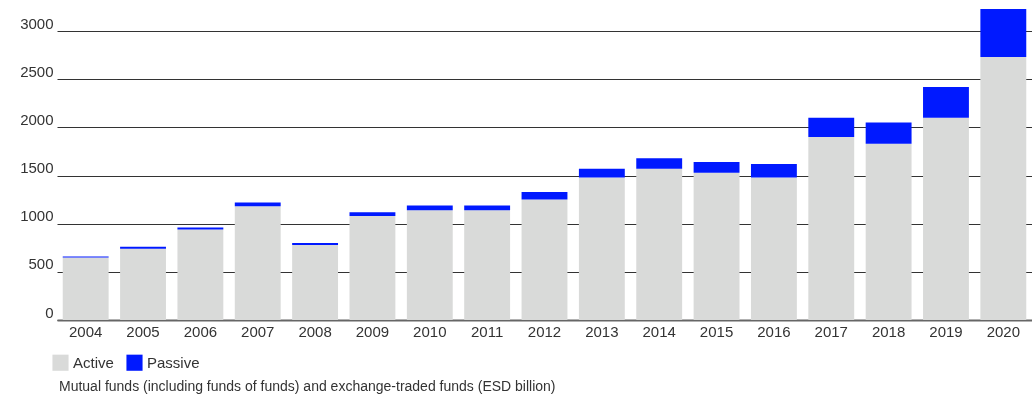 The image size is (1032, 416). Describe the element at coordinates (173, 362) in the screenshot. I see `legend-label: Passive` at that location.